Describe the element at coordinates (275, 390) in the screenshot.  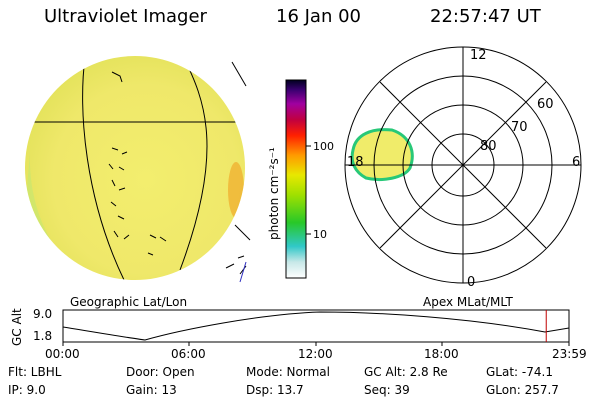
I see `dsp-status: Dsp: 13.7` at that location.